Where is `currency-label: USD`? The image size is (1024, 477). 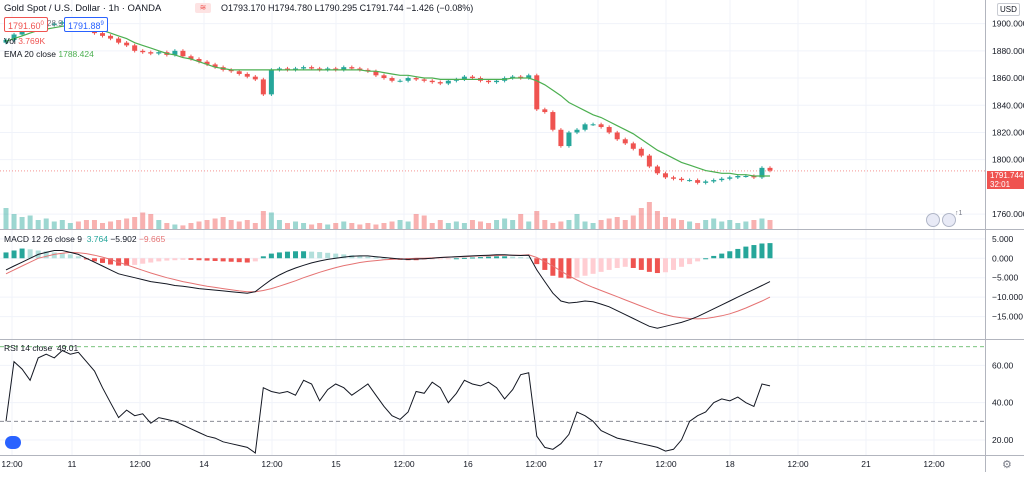 currency-label: USD is located at coordinates (1008, 9).